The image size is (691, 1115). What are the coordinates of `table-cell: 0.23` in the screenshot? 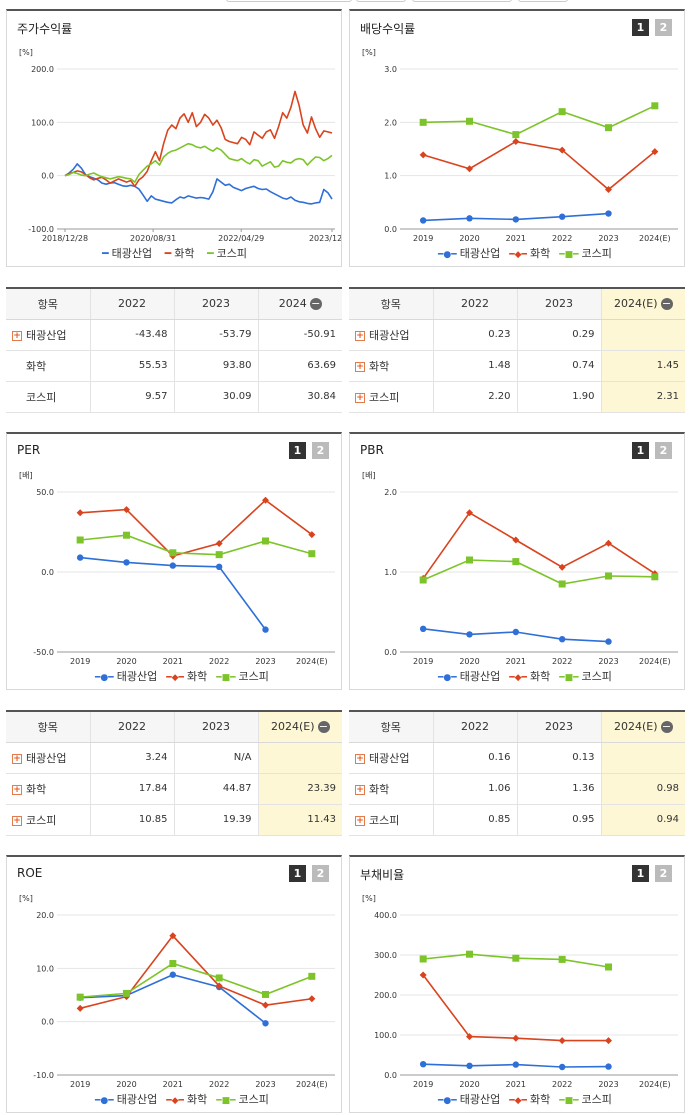 It's located at (474, 335).